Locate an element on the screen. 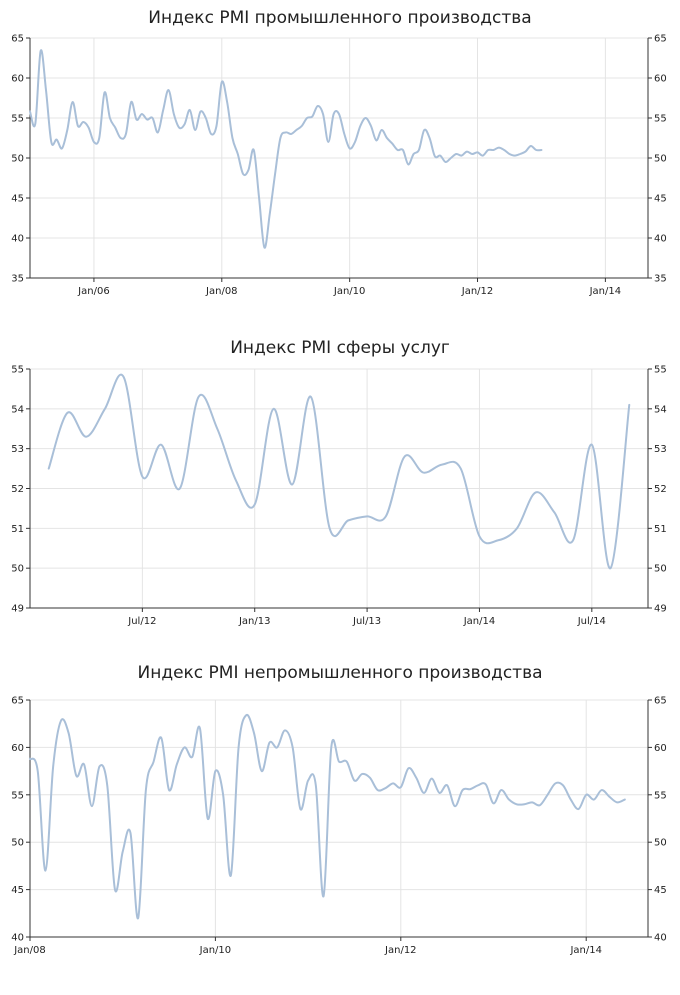  y-tick-label-left: 49 is located at coordinates (17, 609).